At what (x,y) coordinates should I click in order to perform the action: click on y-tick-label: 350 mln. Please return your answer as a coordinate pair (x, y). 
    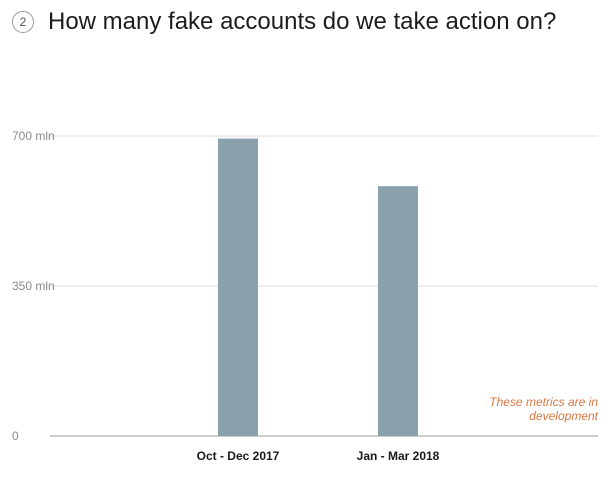
    Looking at the image, I should click on (33, 286).